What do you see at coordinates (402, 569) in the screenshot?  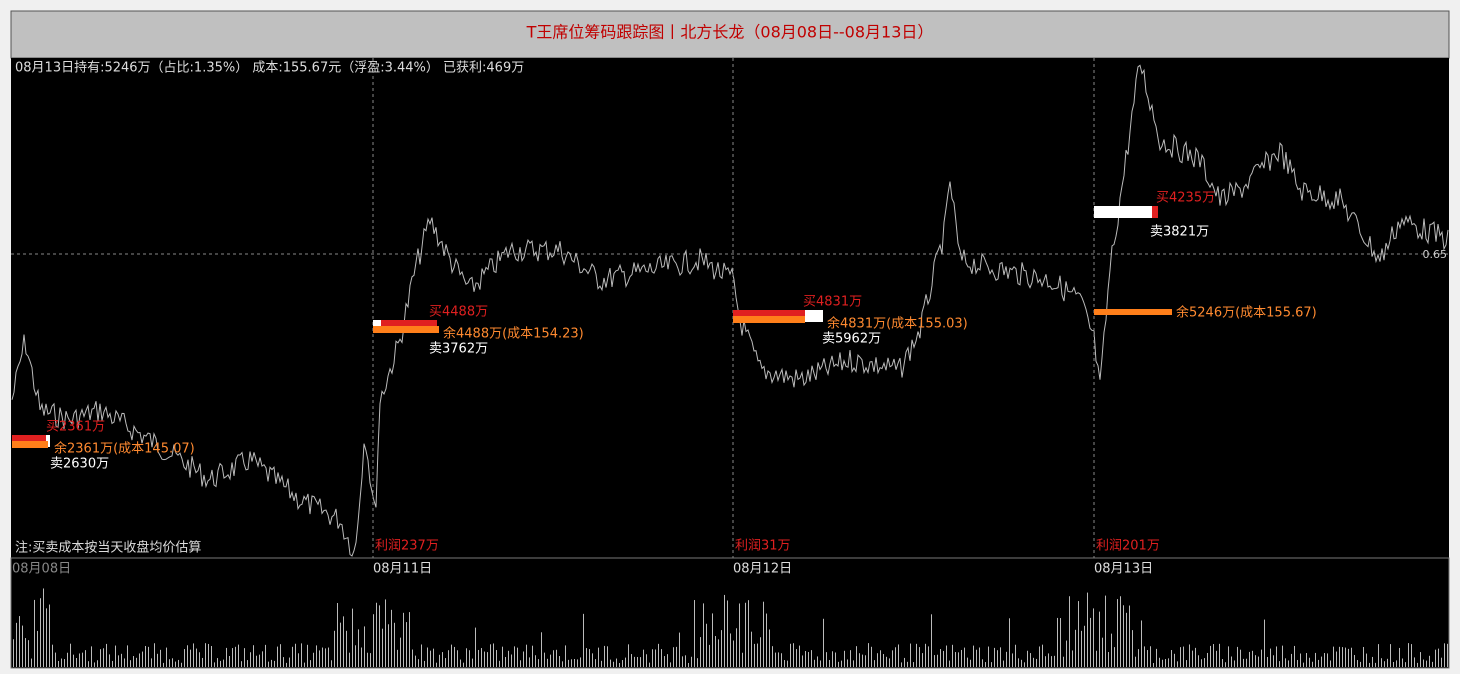 I see `date-label: 08月11日` at bounding box center [402, 569].